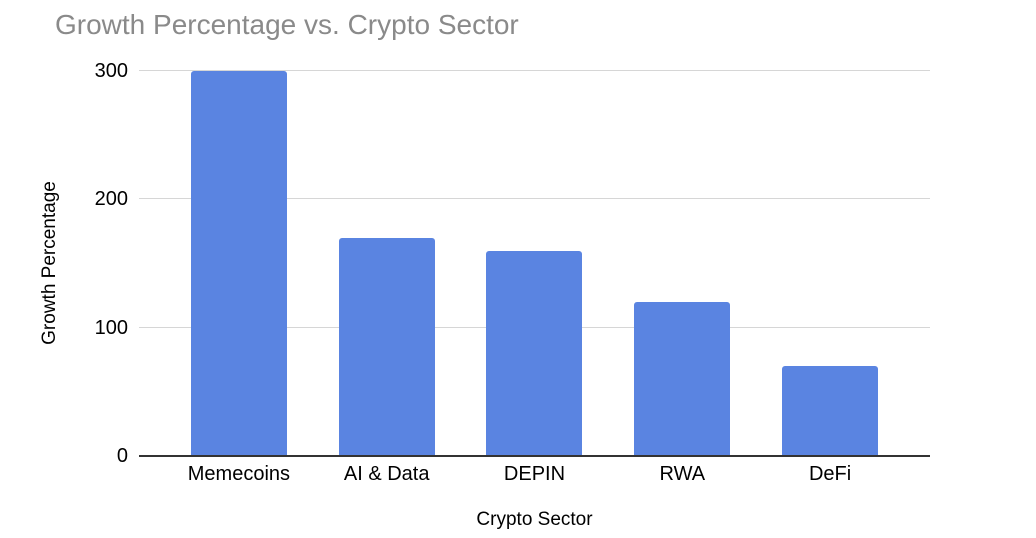 This screenshot has height=538, width=1036. I want to click on y-tick-label-100: 100, so click(111, 327).